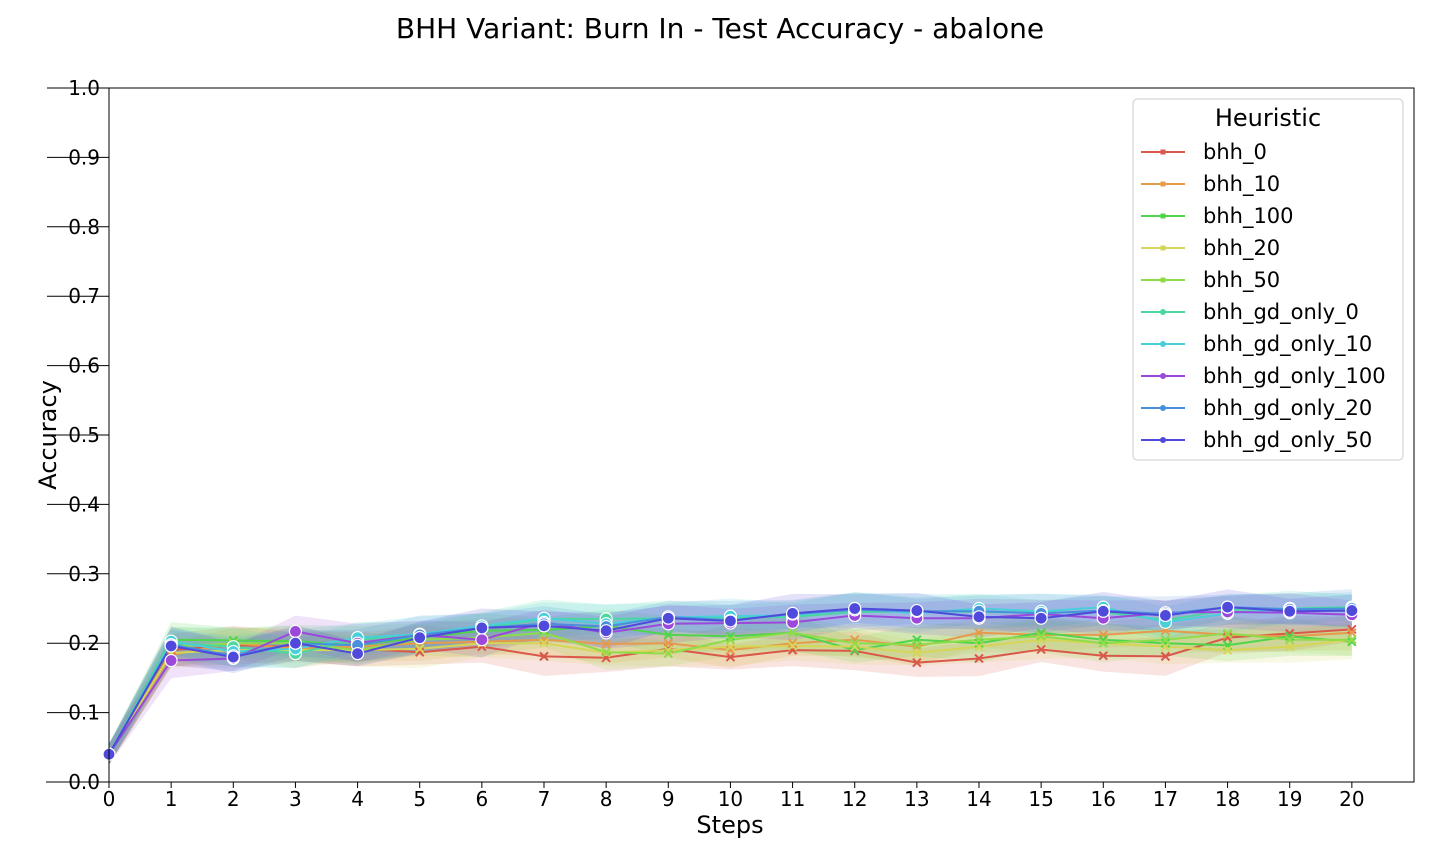 The image size is (1440, 864). I want to click on legend-item-bhh_0: bhh_0, so click(1204, 152).